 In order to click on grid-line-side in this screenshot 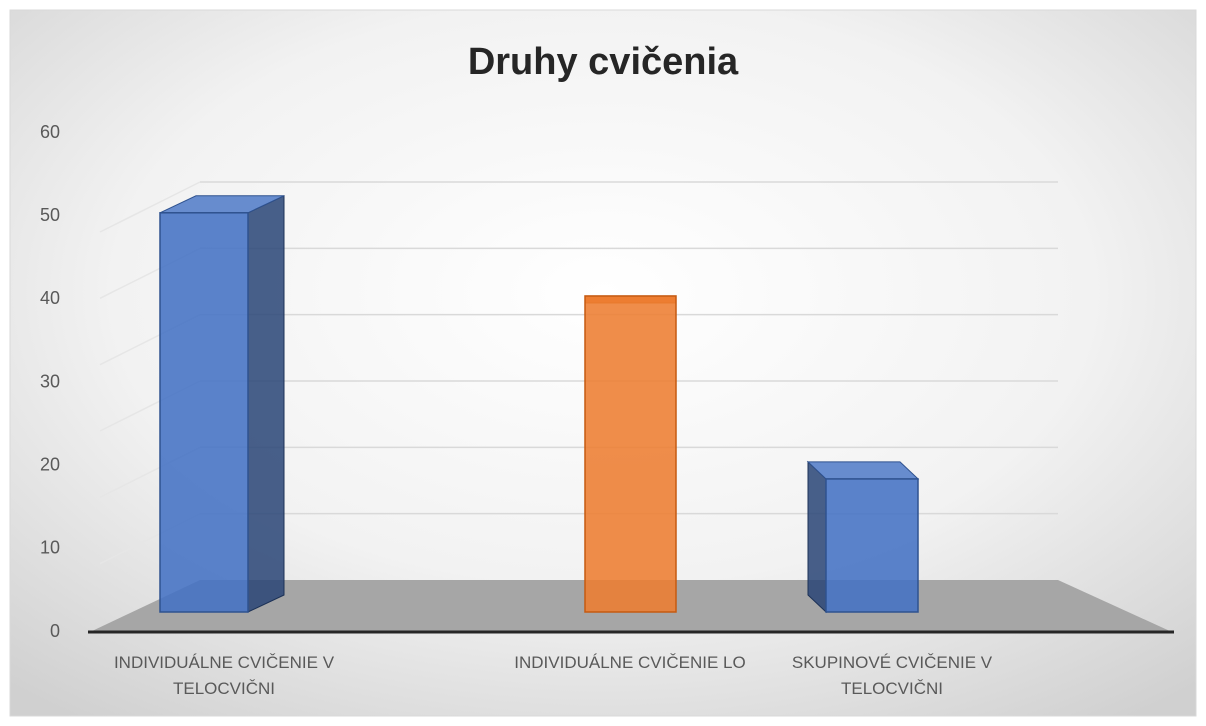, I will do `click(150, 207)`.